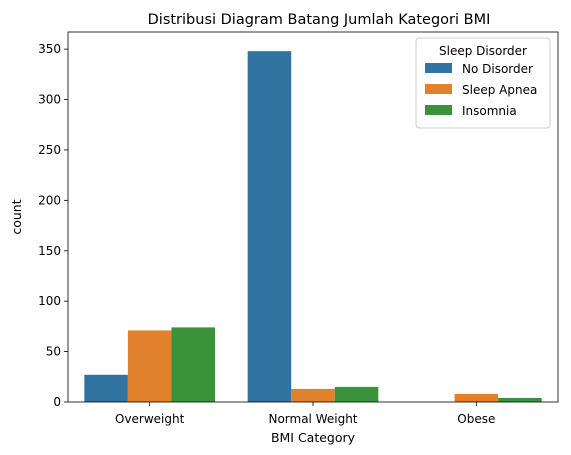 This screenshot has height=455, width=571. Describe the element at coordinates (476, 397) in the screenshot. I see `bar-sleep-apnea-obese` at that location.